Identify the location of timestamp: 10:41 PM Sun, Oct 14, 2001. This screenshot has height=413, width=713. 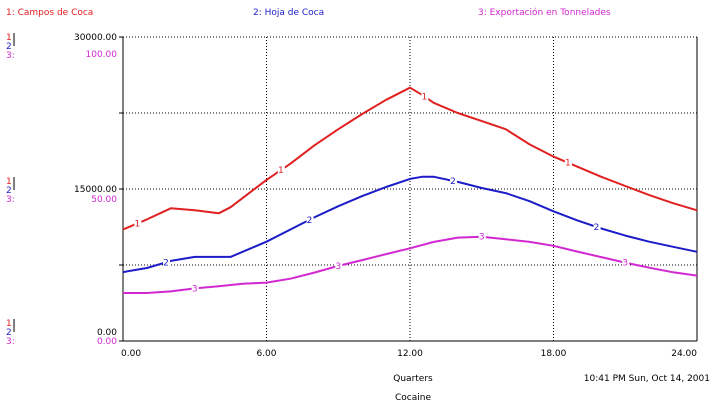
(647, 379).